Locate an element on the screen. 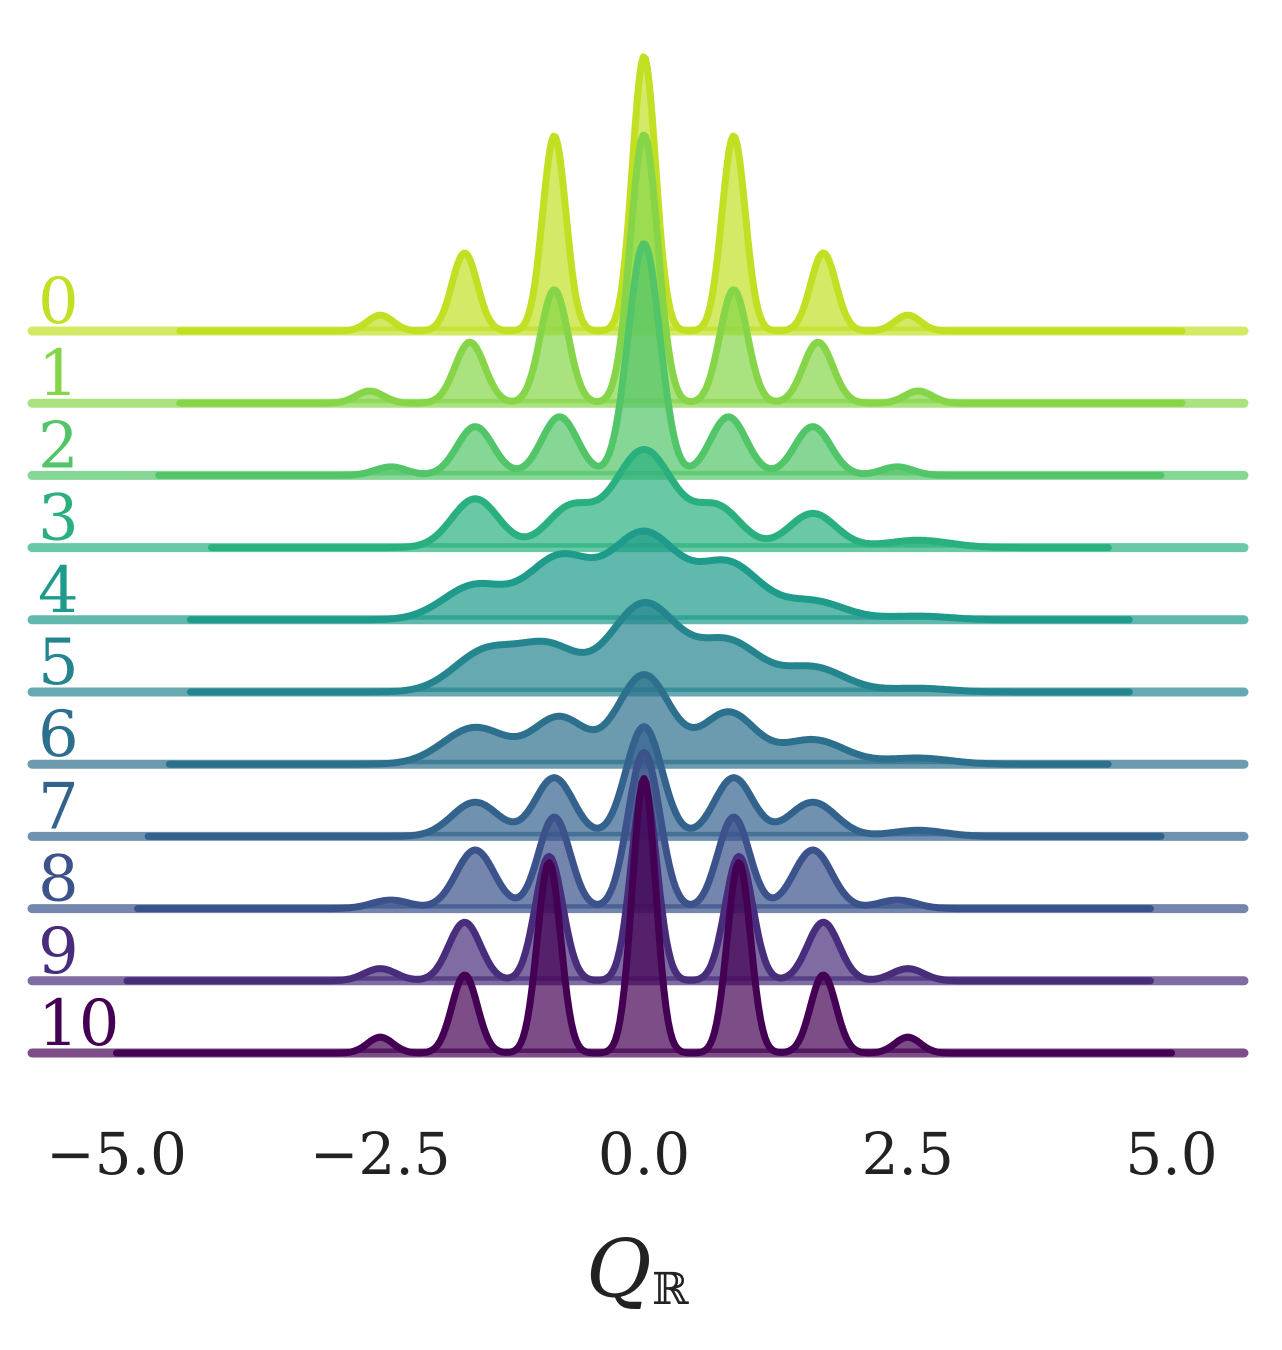 This screenshot has width=1282, height=1350. row-label-8: 8 is located at coordinates (58, 880).